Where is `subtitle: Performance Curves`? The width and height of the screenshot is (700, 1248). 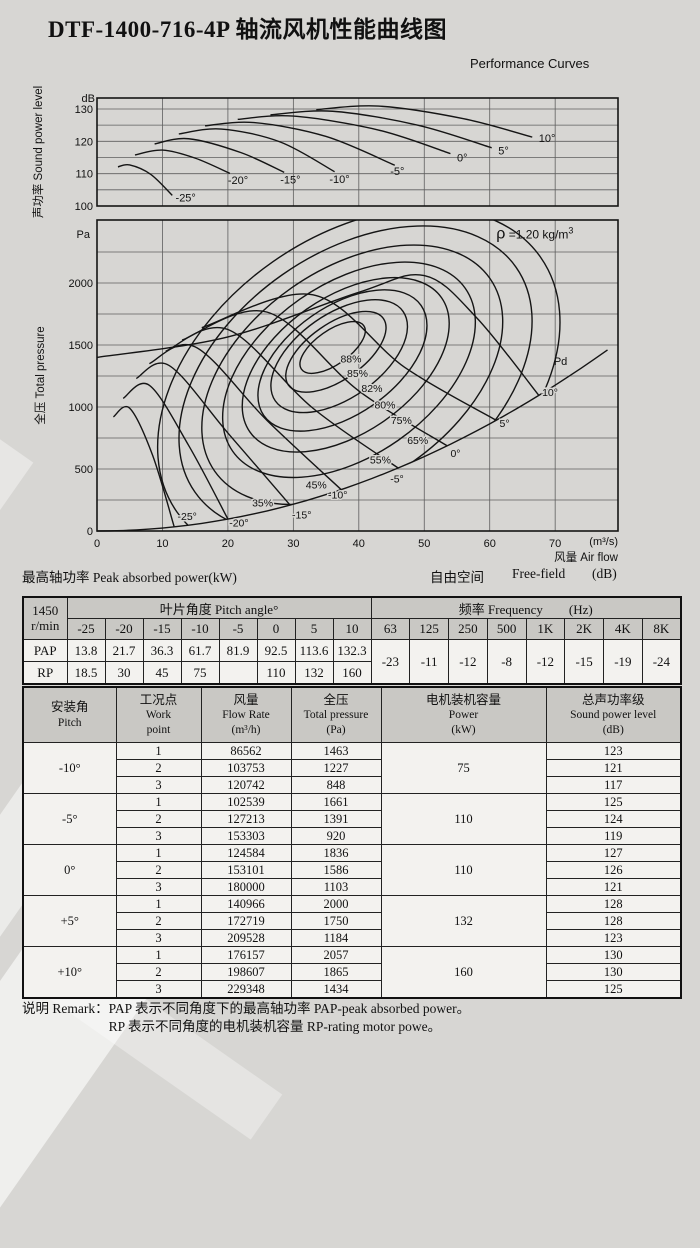
subtitle: Performance Curves is located at coordinates (530, 63).